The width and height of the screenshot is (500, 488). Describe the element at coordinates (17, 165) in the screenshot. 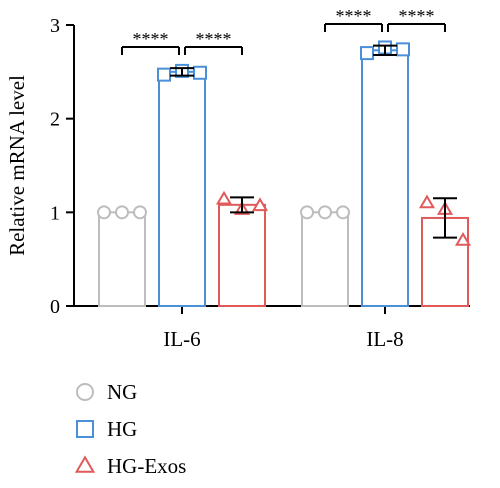

I see `y-axis-label: Relative mRNA level` at that location.